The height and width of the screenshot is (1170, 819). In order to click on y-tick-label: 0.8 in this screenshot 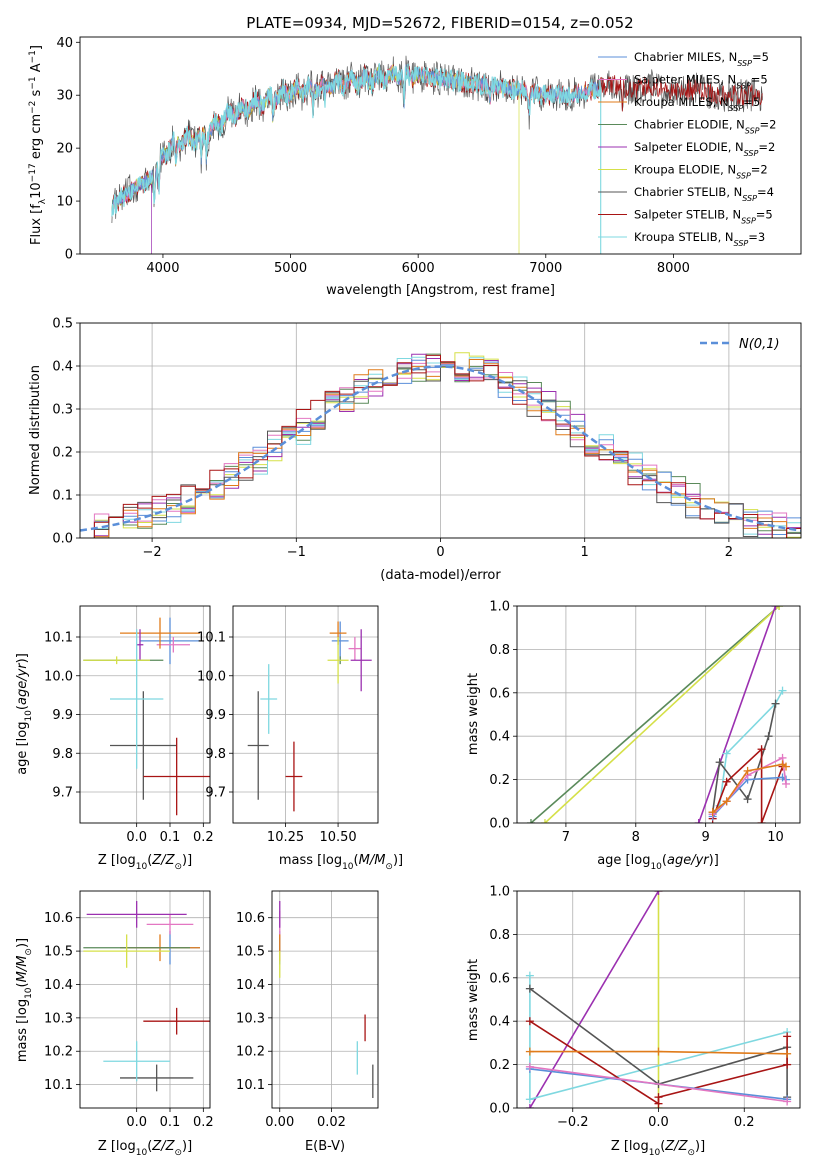, I will do `click(499, 935)`.